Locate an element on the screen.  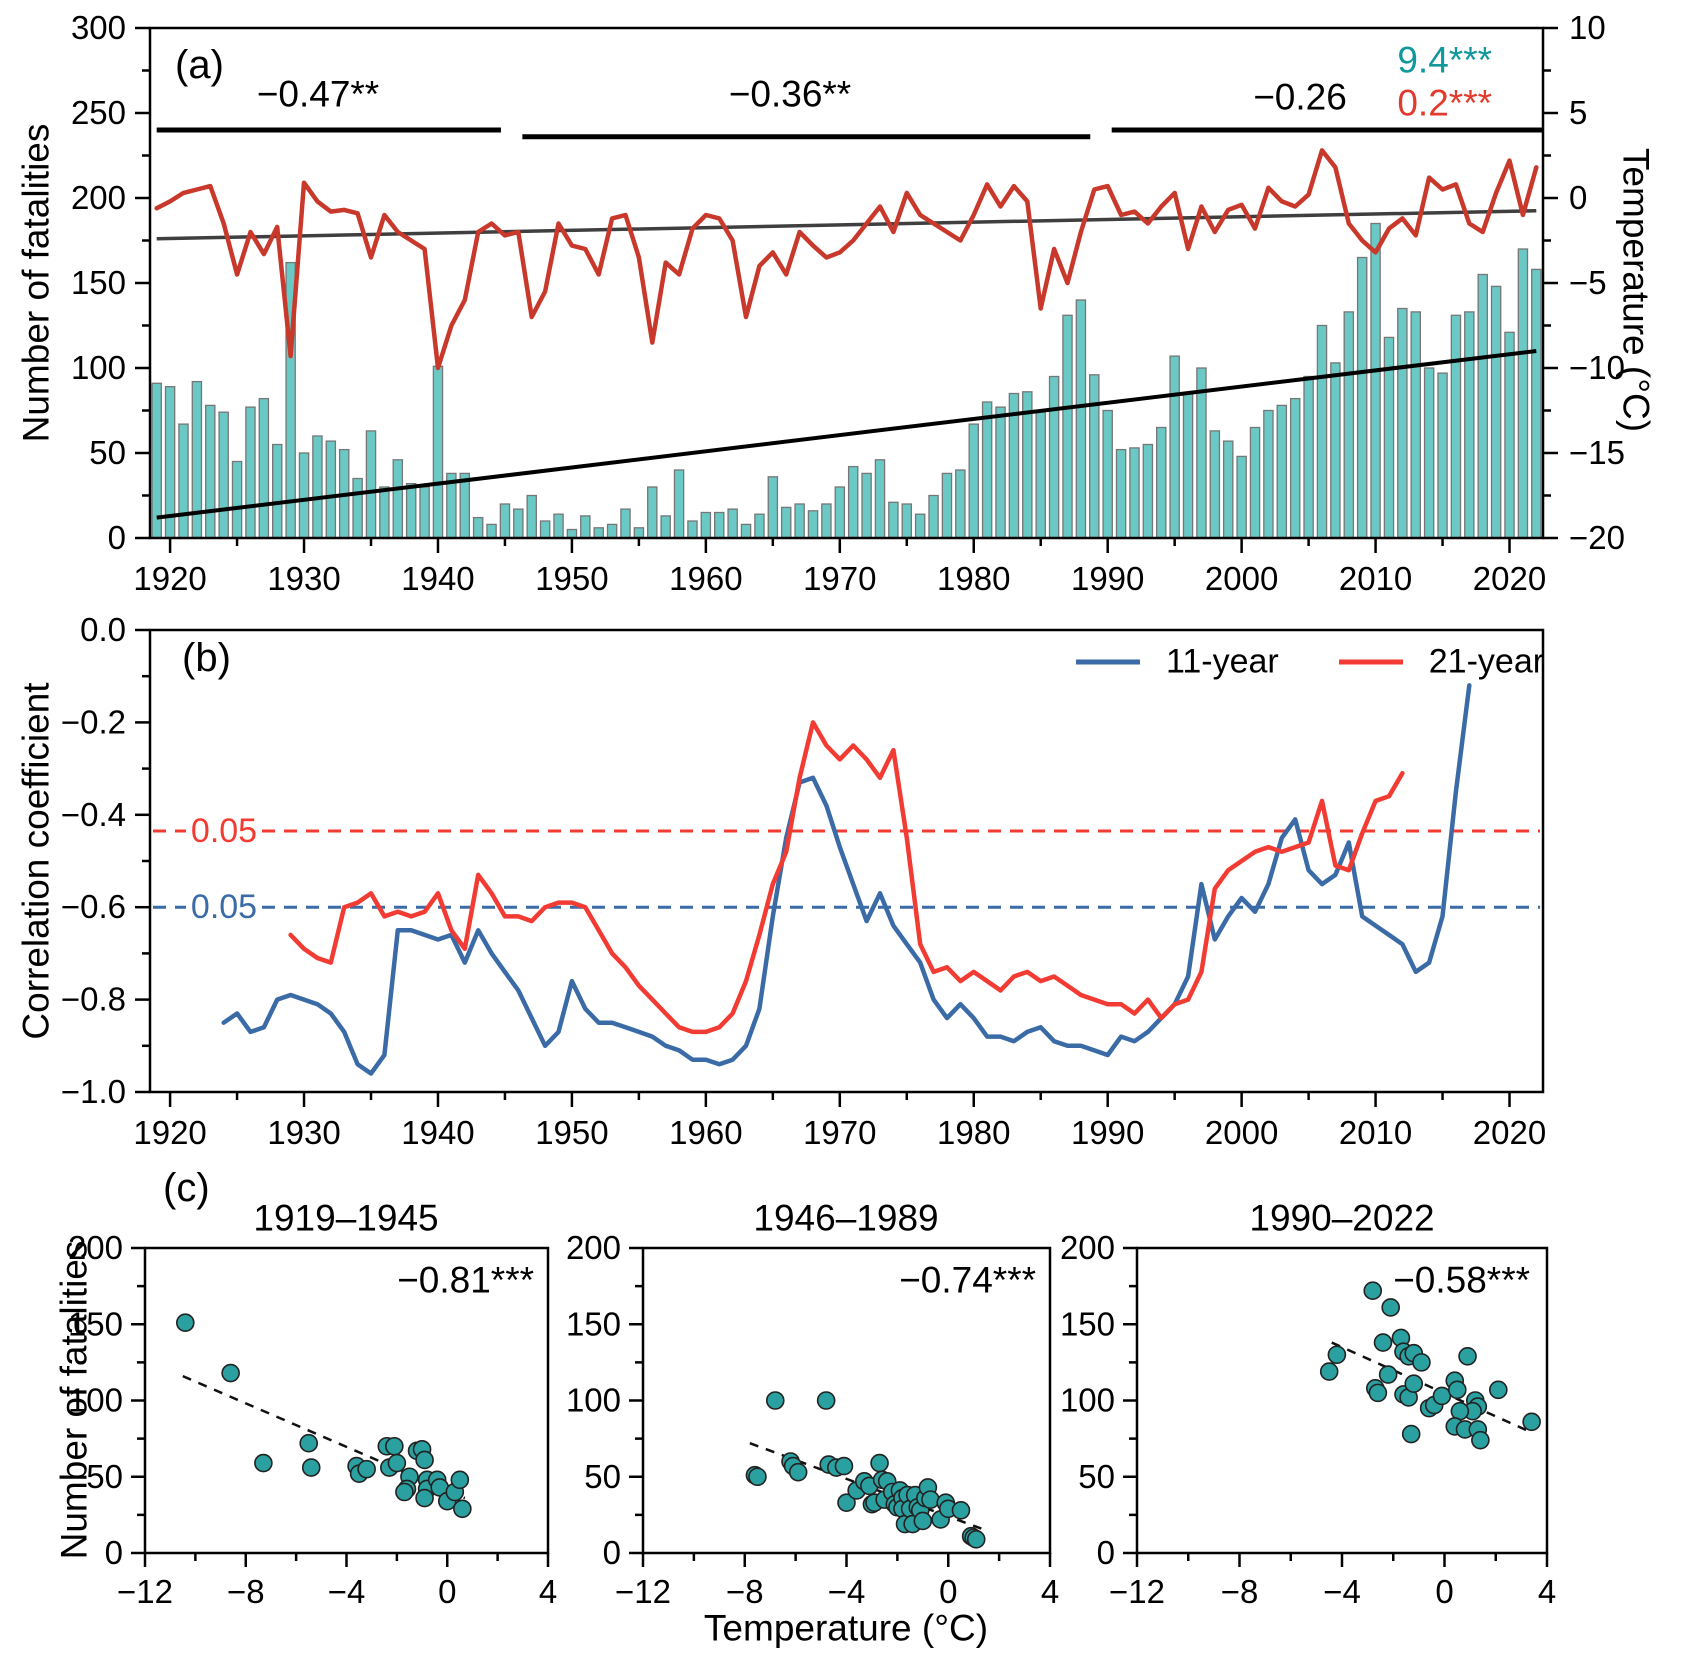
scatter-corr-1946-1989: −0.74*** is located at coordinates (967, 1280).